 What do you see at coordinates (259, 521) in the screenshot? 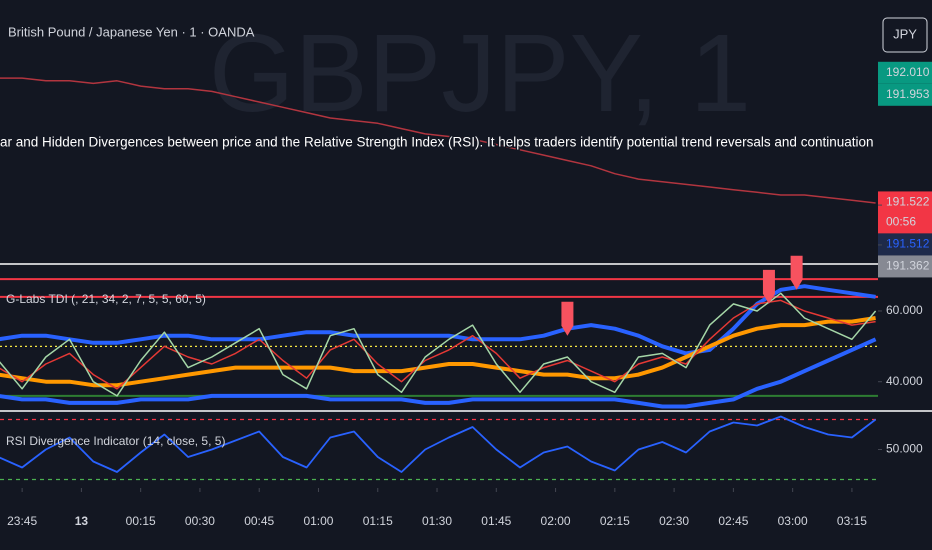
I see `x-tick-label: 00:45` at bounding box center [259, 521].